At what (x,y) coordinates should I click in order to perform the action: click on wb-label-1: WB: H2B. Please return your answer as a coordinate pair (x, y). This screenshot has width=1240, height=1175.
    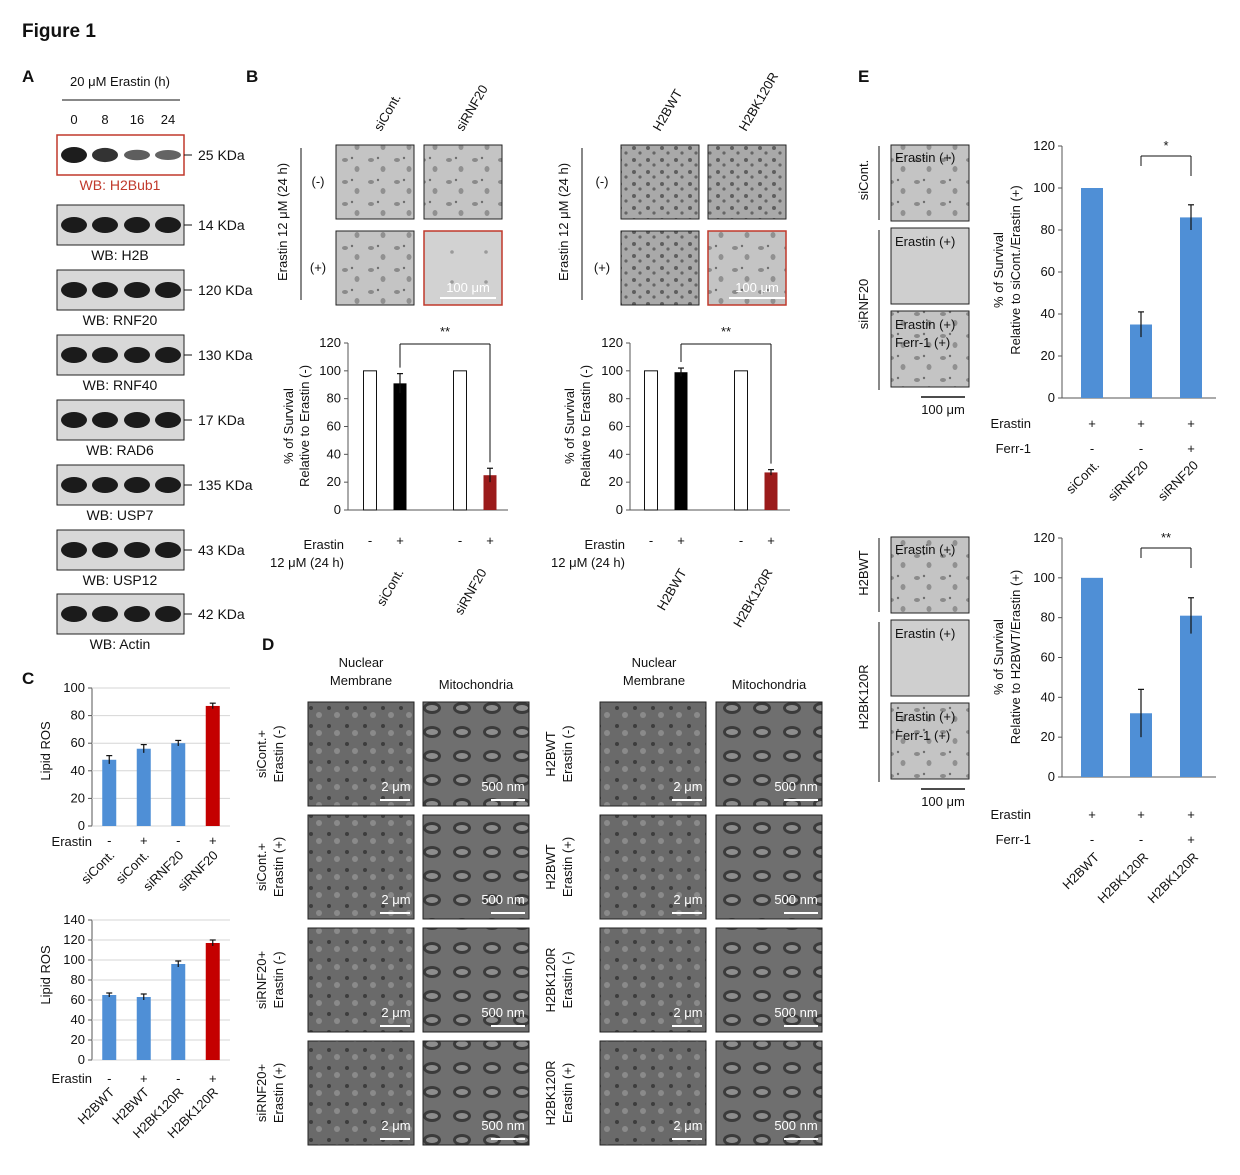
    Looking at the image, I should click on (120, 255).